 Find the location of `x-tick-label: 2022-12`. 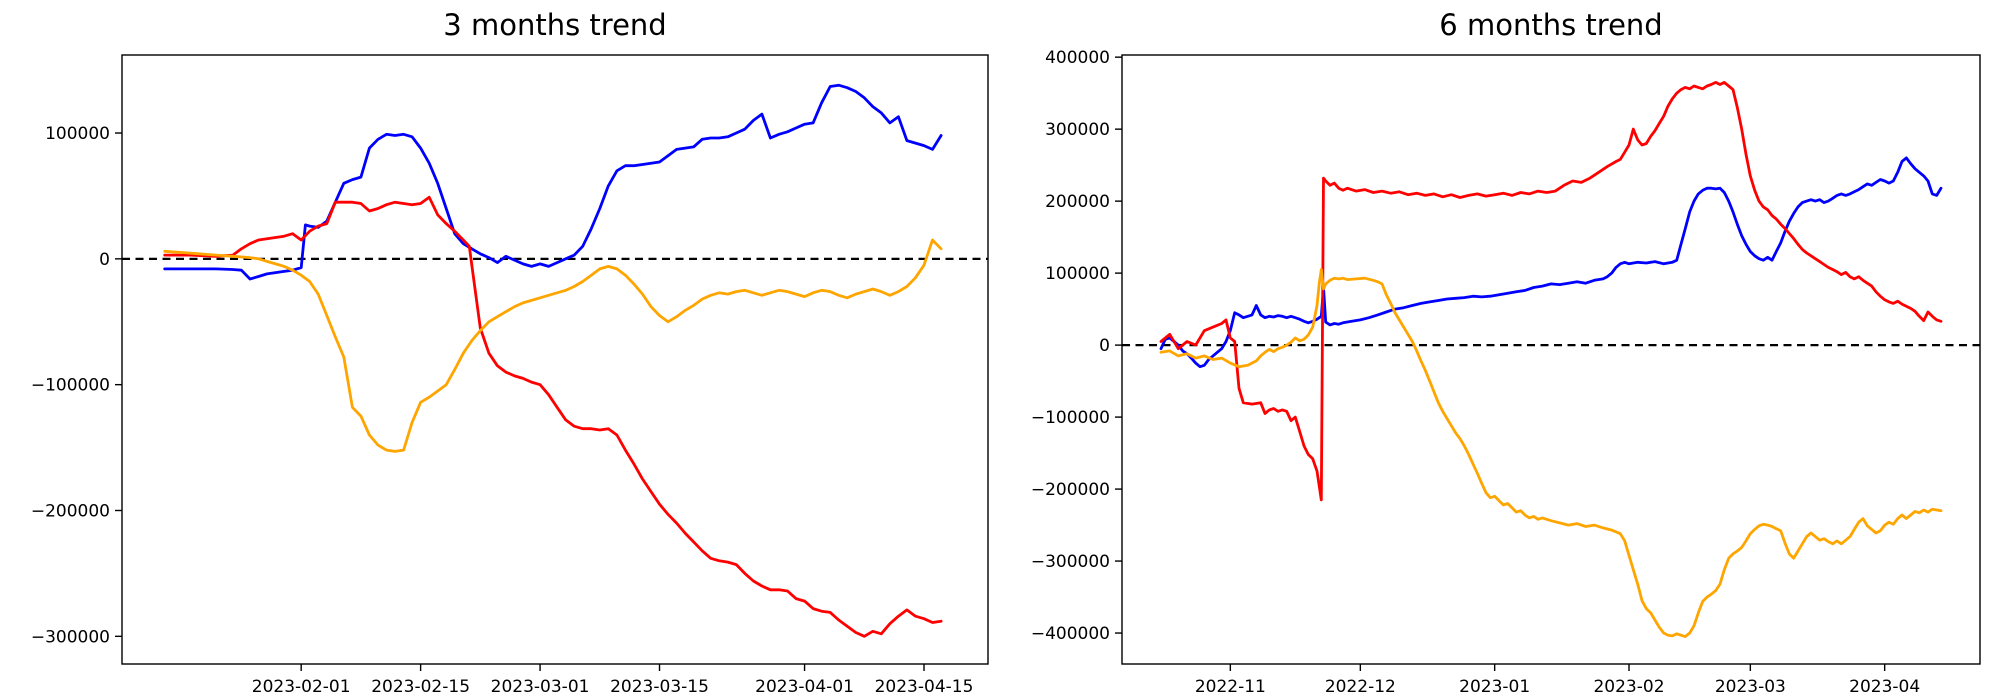

x-tick-label: 2022-12 is located at coordinates (1360, 687).